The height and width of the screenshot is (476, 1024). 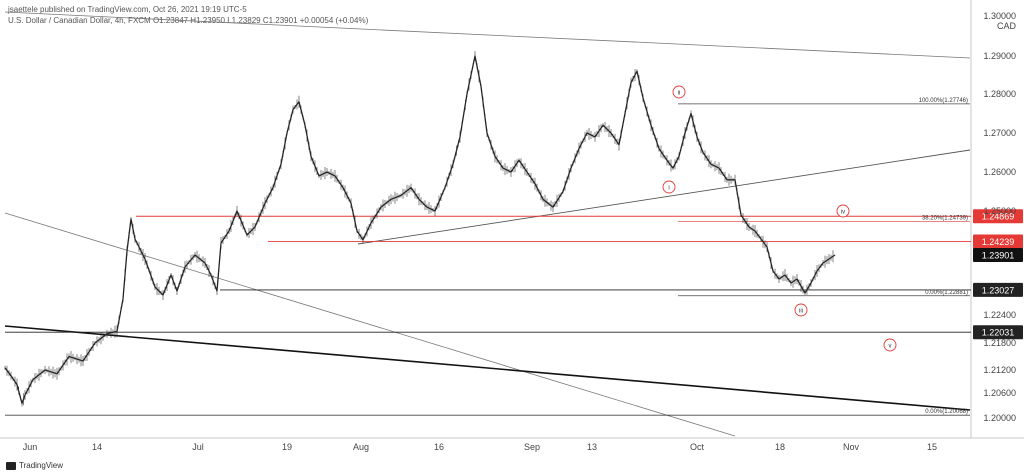 I want to click on wave-circle-ii, so click(x=679, y=92).